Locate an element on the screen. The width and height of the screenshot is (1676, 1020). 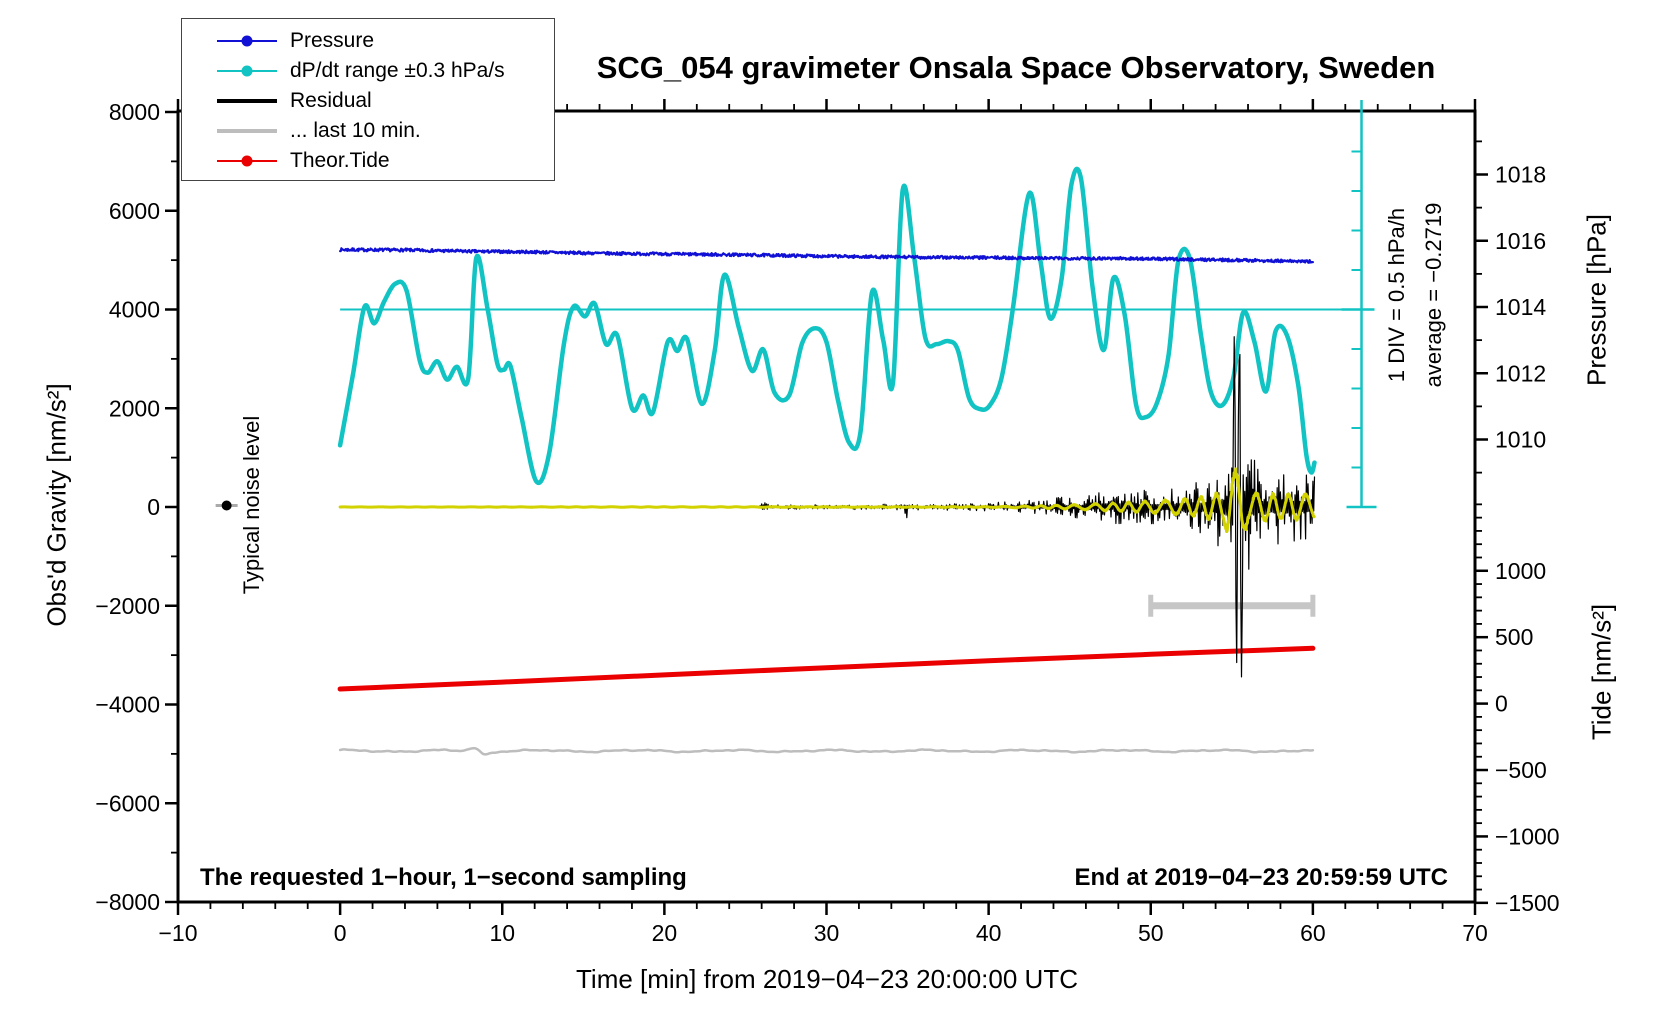
svg-text: 1000 is located at coordinates (1520, 571).